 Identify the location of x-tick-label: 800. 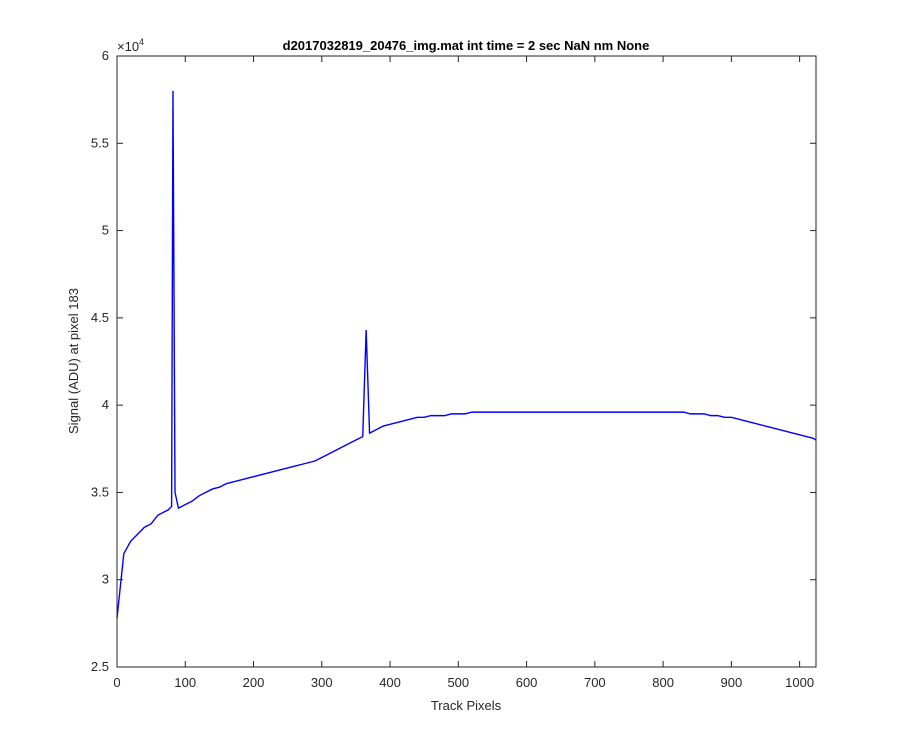
(663, 682).